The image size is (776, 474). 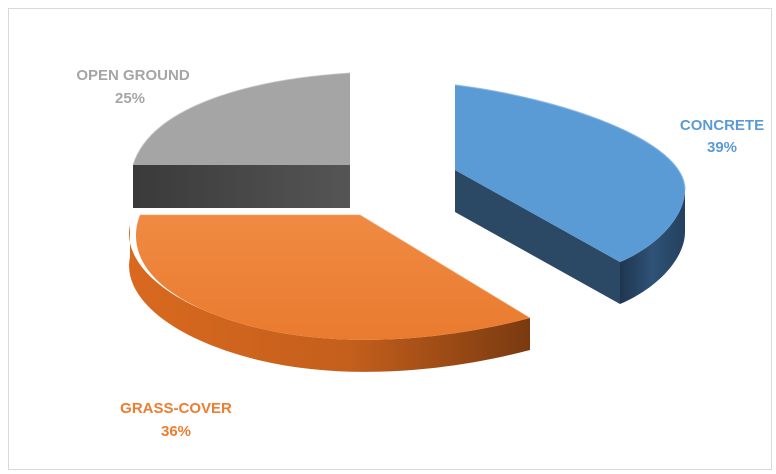 What do you see at coordinates (722, 147) in the screenshot?
I see `label-concrete-value: 39%` at bounding box center [722, 147].